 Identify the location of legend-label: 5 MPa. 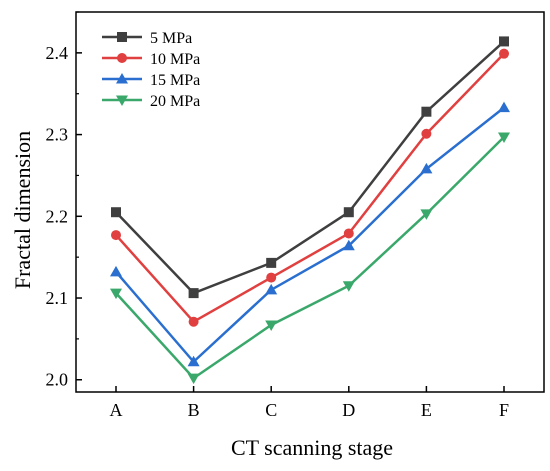
(171, 38).